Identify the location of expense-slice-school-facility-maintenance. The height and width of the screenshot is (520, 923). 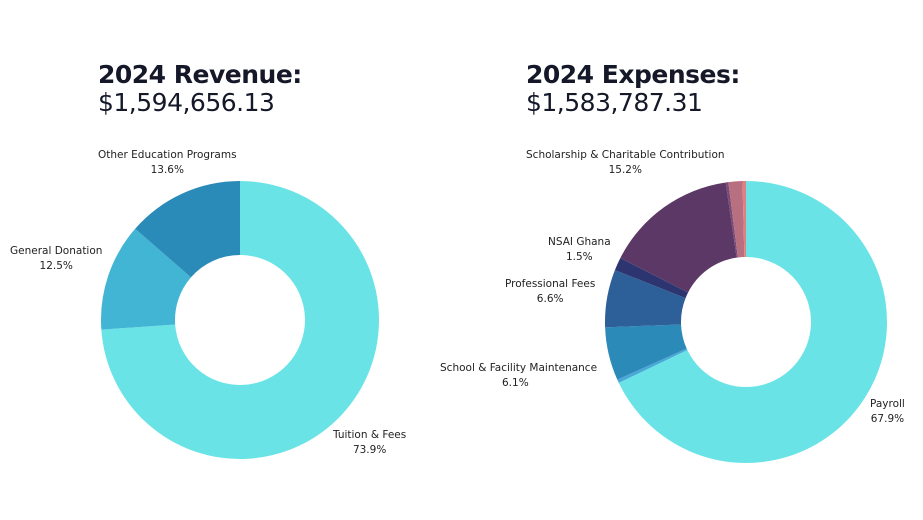
(646, 352).